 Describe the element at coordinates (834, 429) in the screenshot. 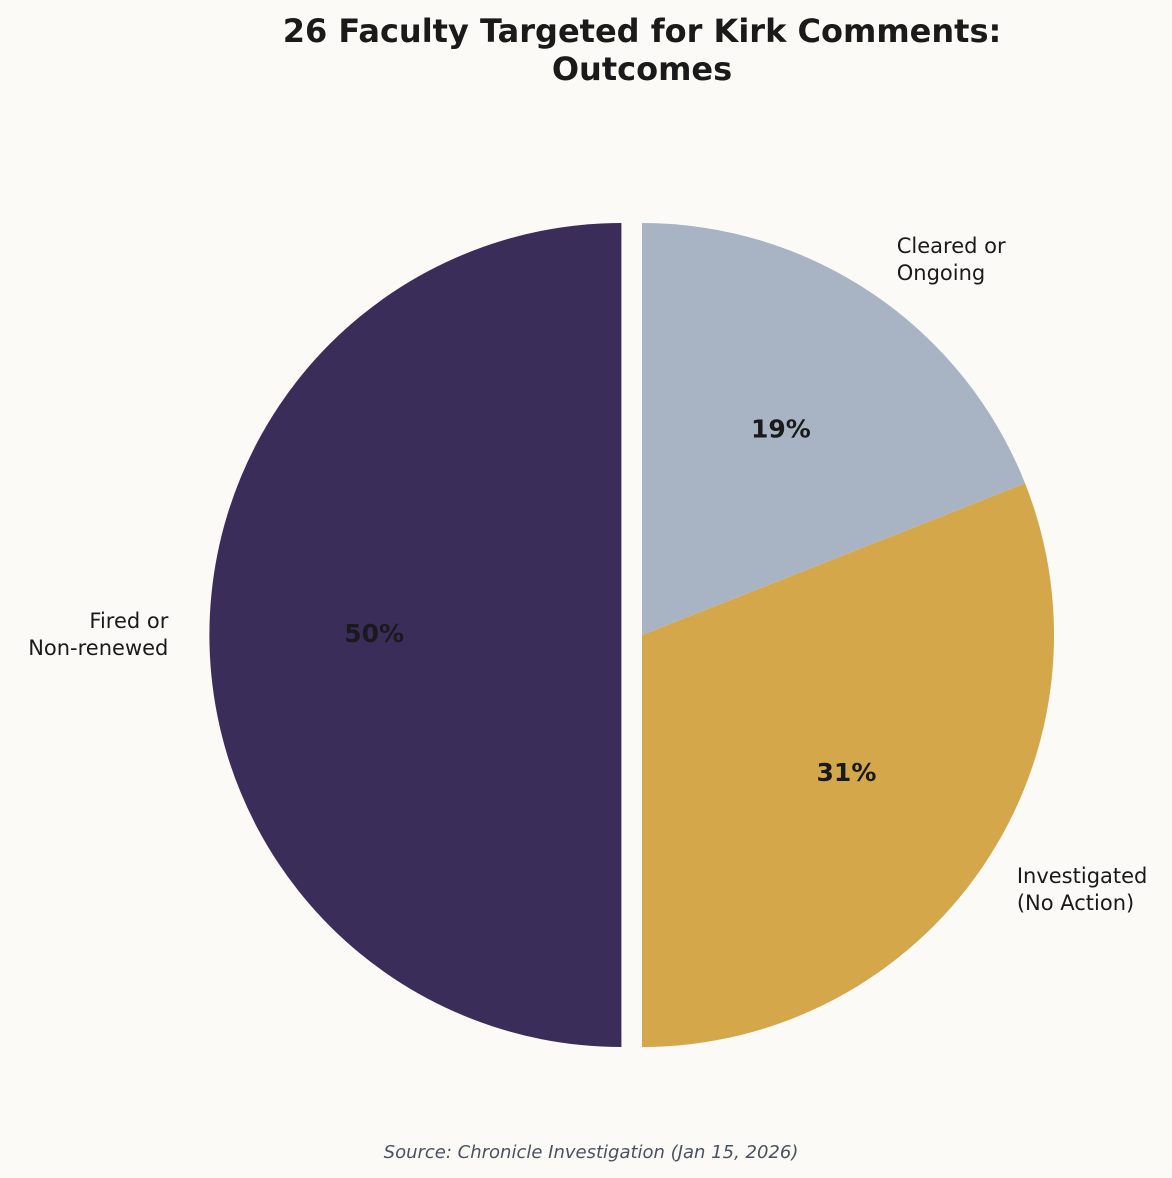

I see `pie-slice` at that location.